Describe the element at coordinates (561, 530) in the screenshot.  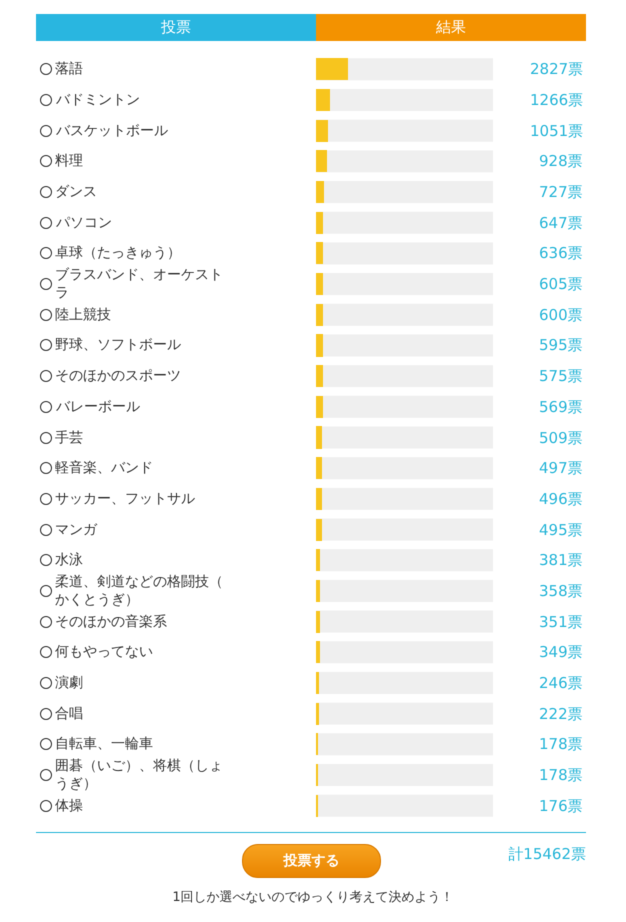
I see `data-label: 495票` at that location.